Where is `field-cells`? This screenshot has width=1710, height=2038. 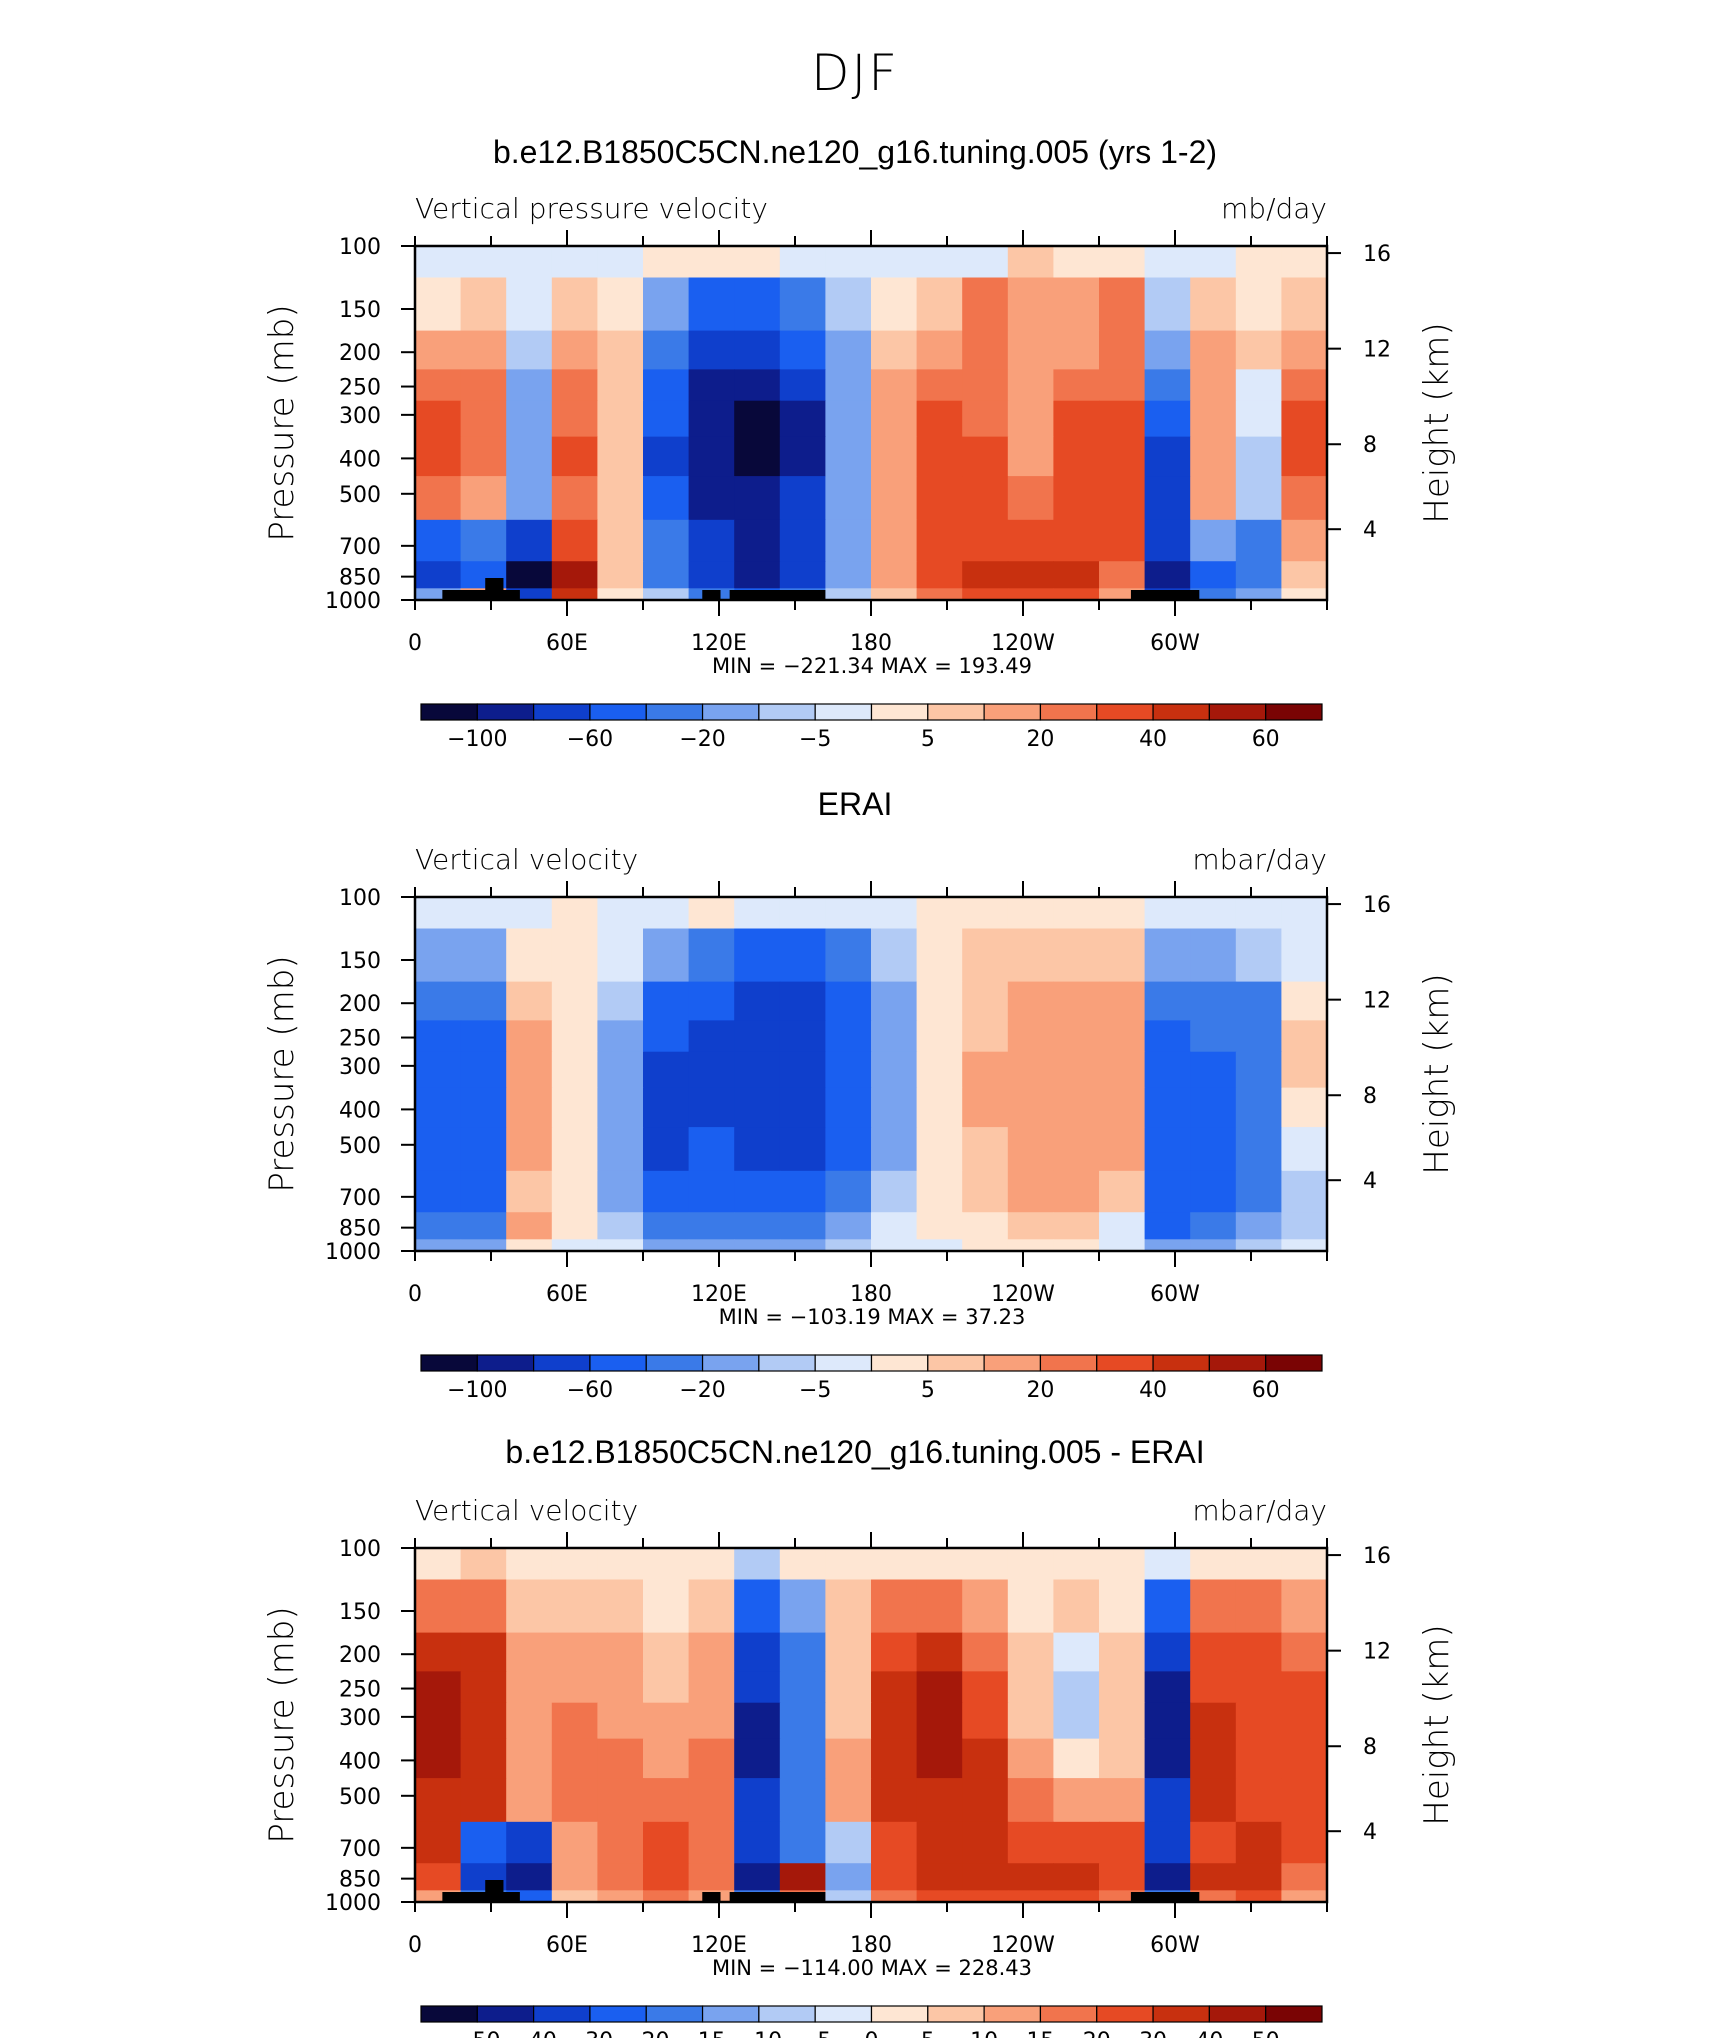
field-cells is located at coordinates (871, 1725).